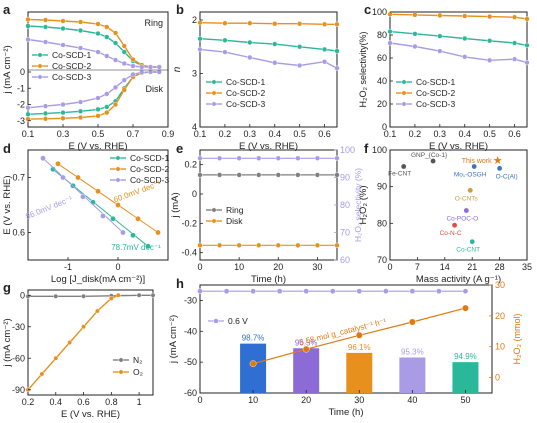 Image resolution: width=537 pixels, height=423 pixels. What do you see at coordinates (347, 150) in the screenshot?
I see `panel-e-y2-tick-label: 100` at bounding box center [347, 150].